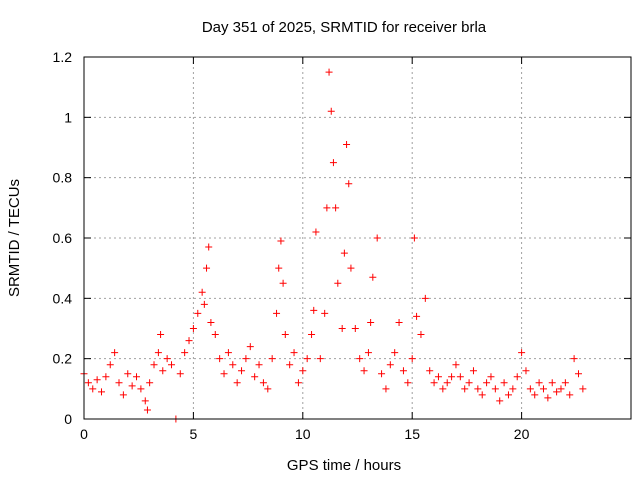 This screenshot has width=640, height=480. What do you see at coordinates (68, 117) in the screenshot?
I see `y-tick-label: 1` at bounding box center [68, 117].